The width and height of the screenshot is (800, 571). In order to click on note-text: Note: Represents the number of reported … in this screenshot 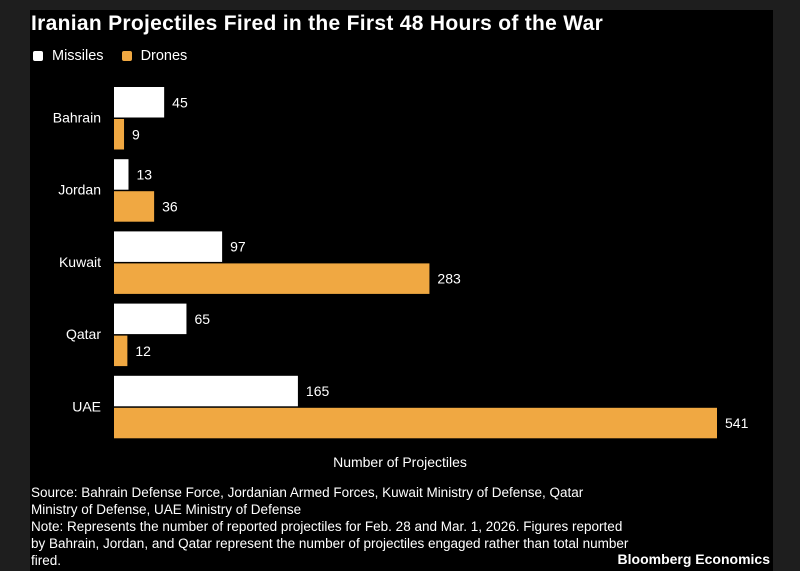, I will do `click(330, 543)`.